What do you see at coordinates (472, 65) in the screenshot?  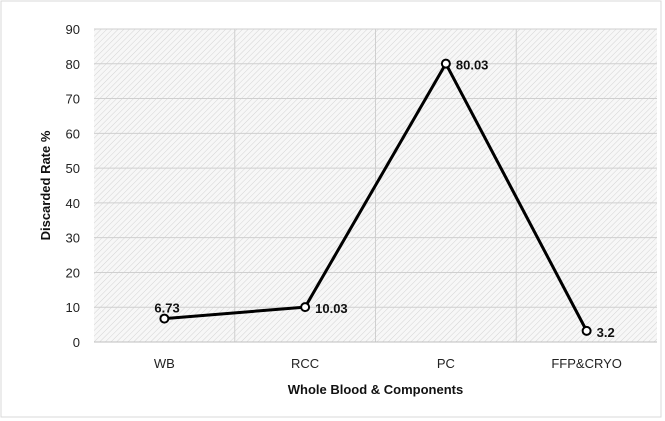 I see `data-label: 80.03` at bounding box center [472, 65].